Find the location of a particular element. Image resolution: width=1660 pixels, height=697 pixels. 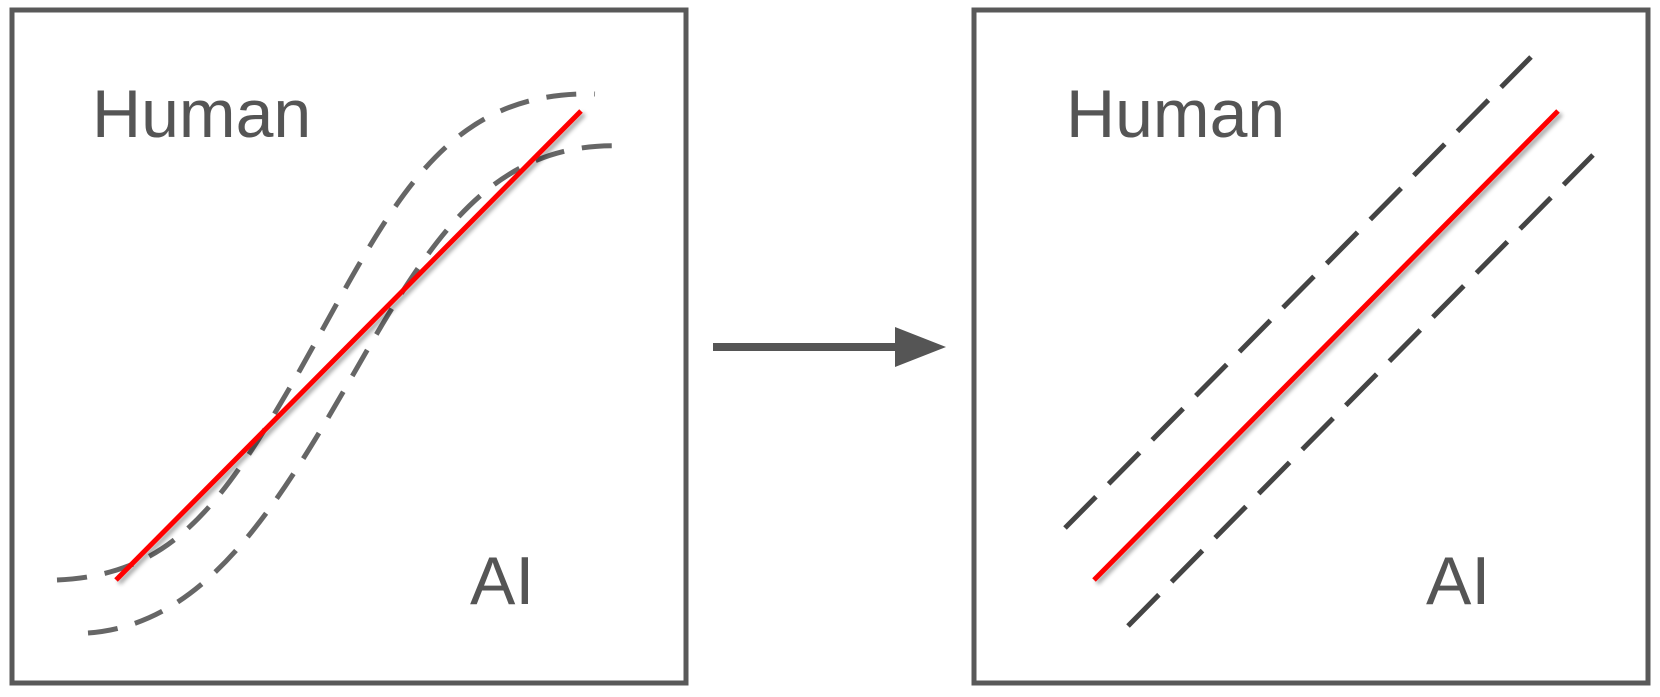

left-panel-human-label: Human is located at coordinates (201, 114).